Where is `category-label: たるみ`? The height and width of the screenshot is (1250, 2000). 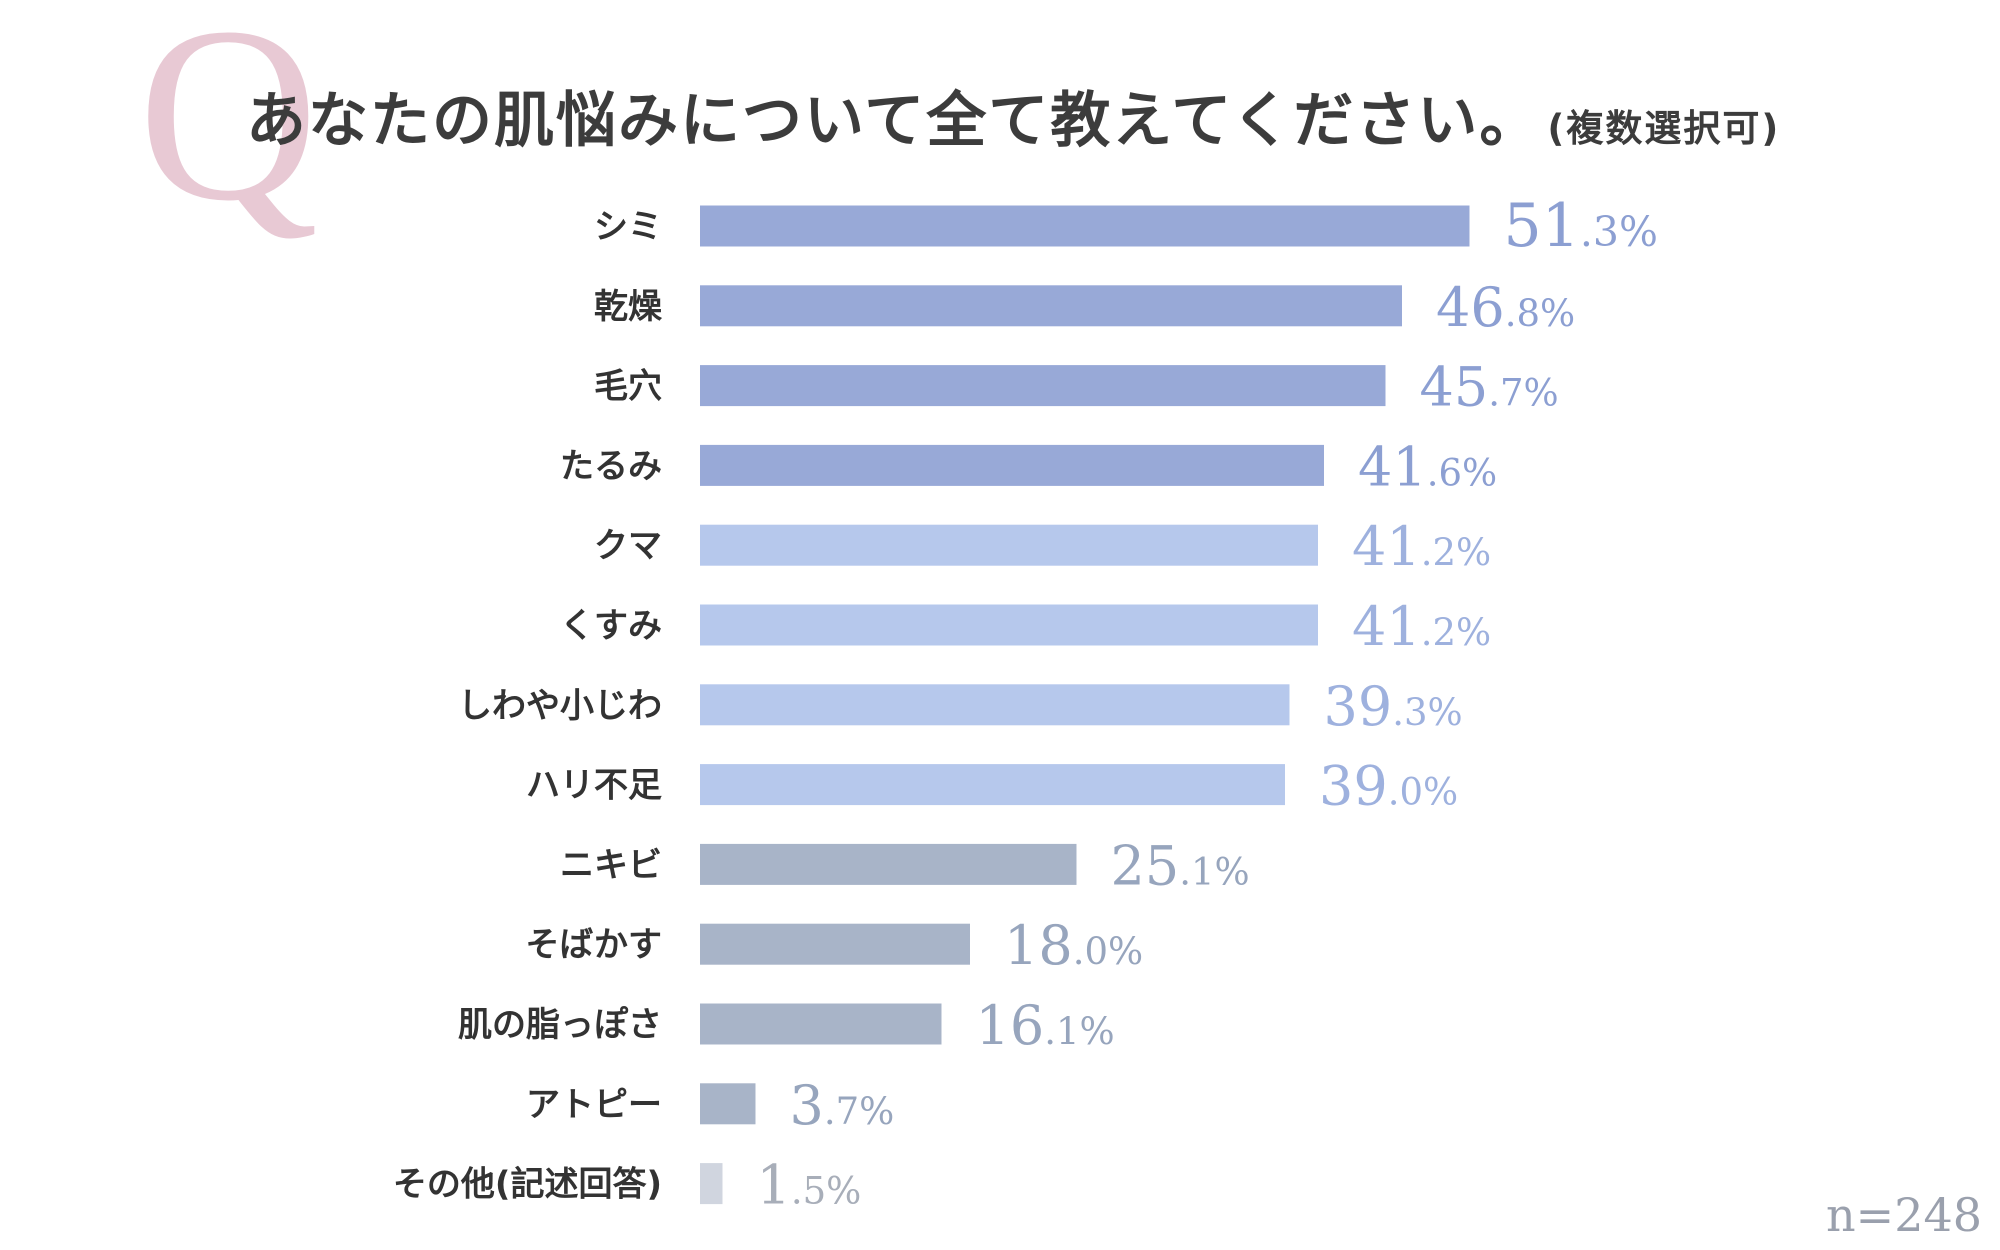
category-label: たるみ is located at coordinates (611, 466).